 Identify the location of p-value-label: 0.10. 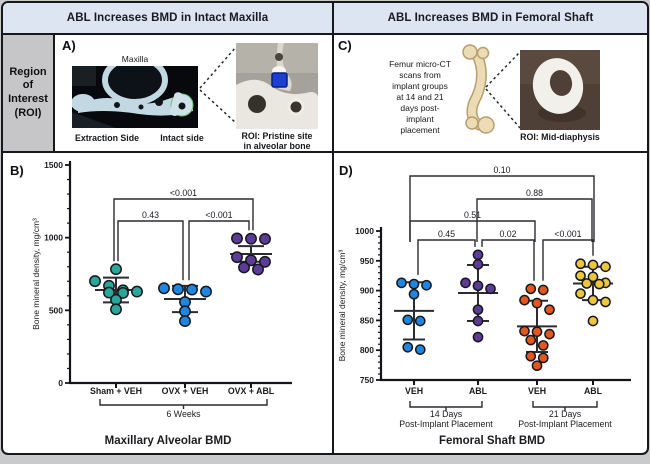
(501, 170).